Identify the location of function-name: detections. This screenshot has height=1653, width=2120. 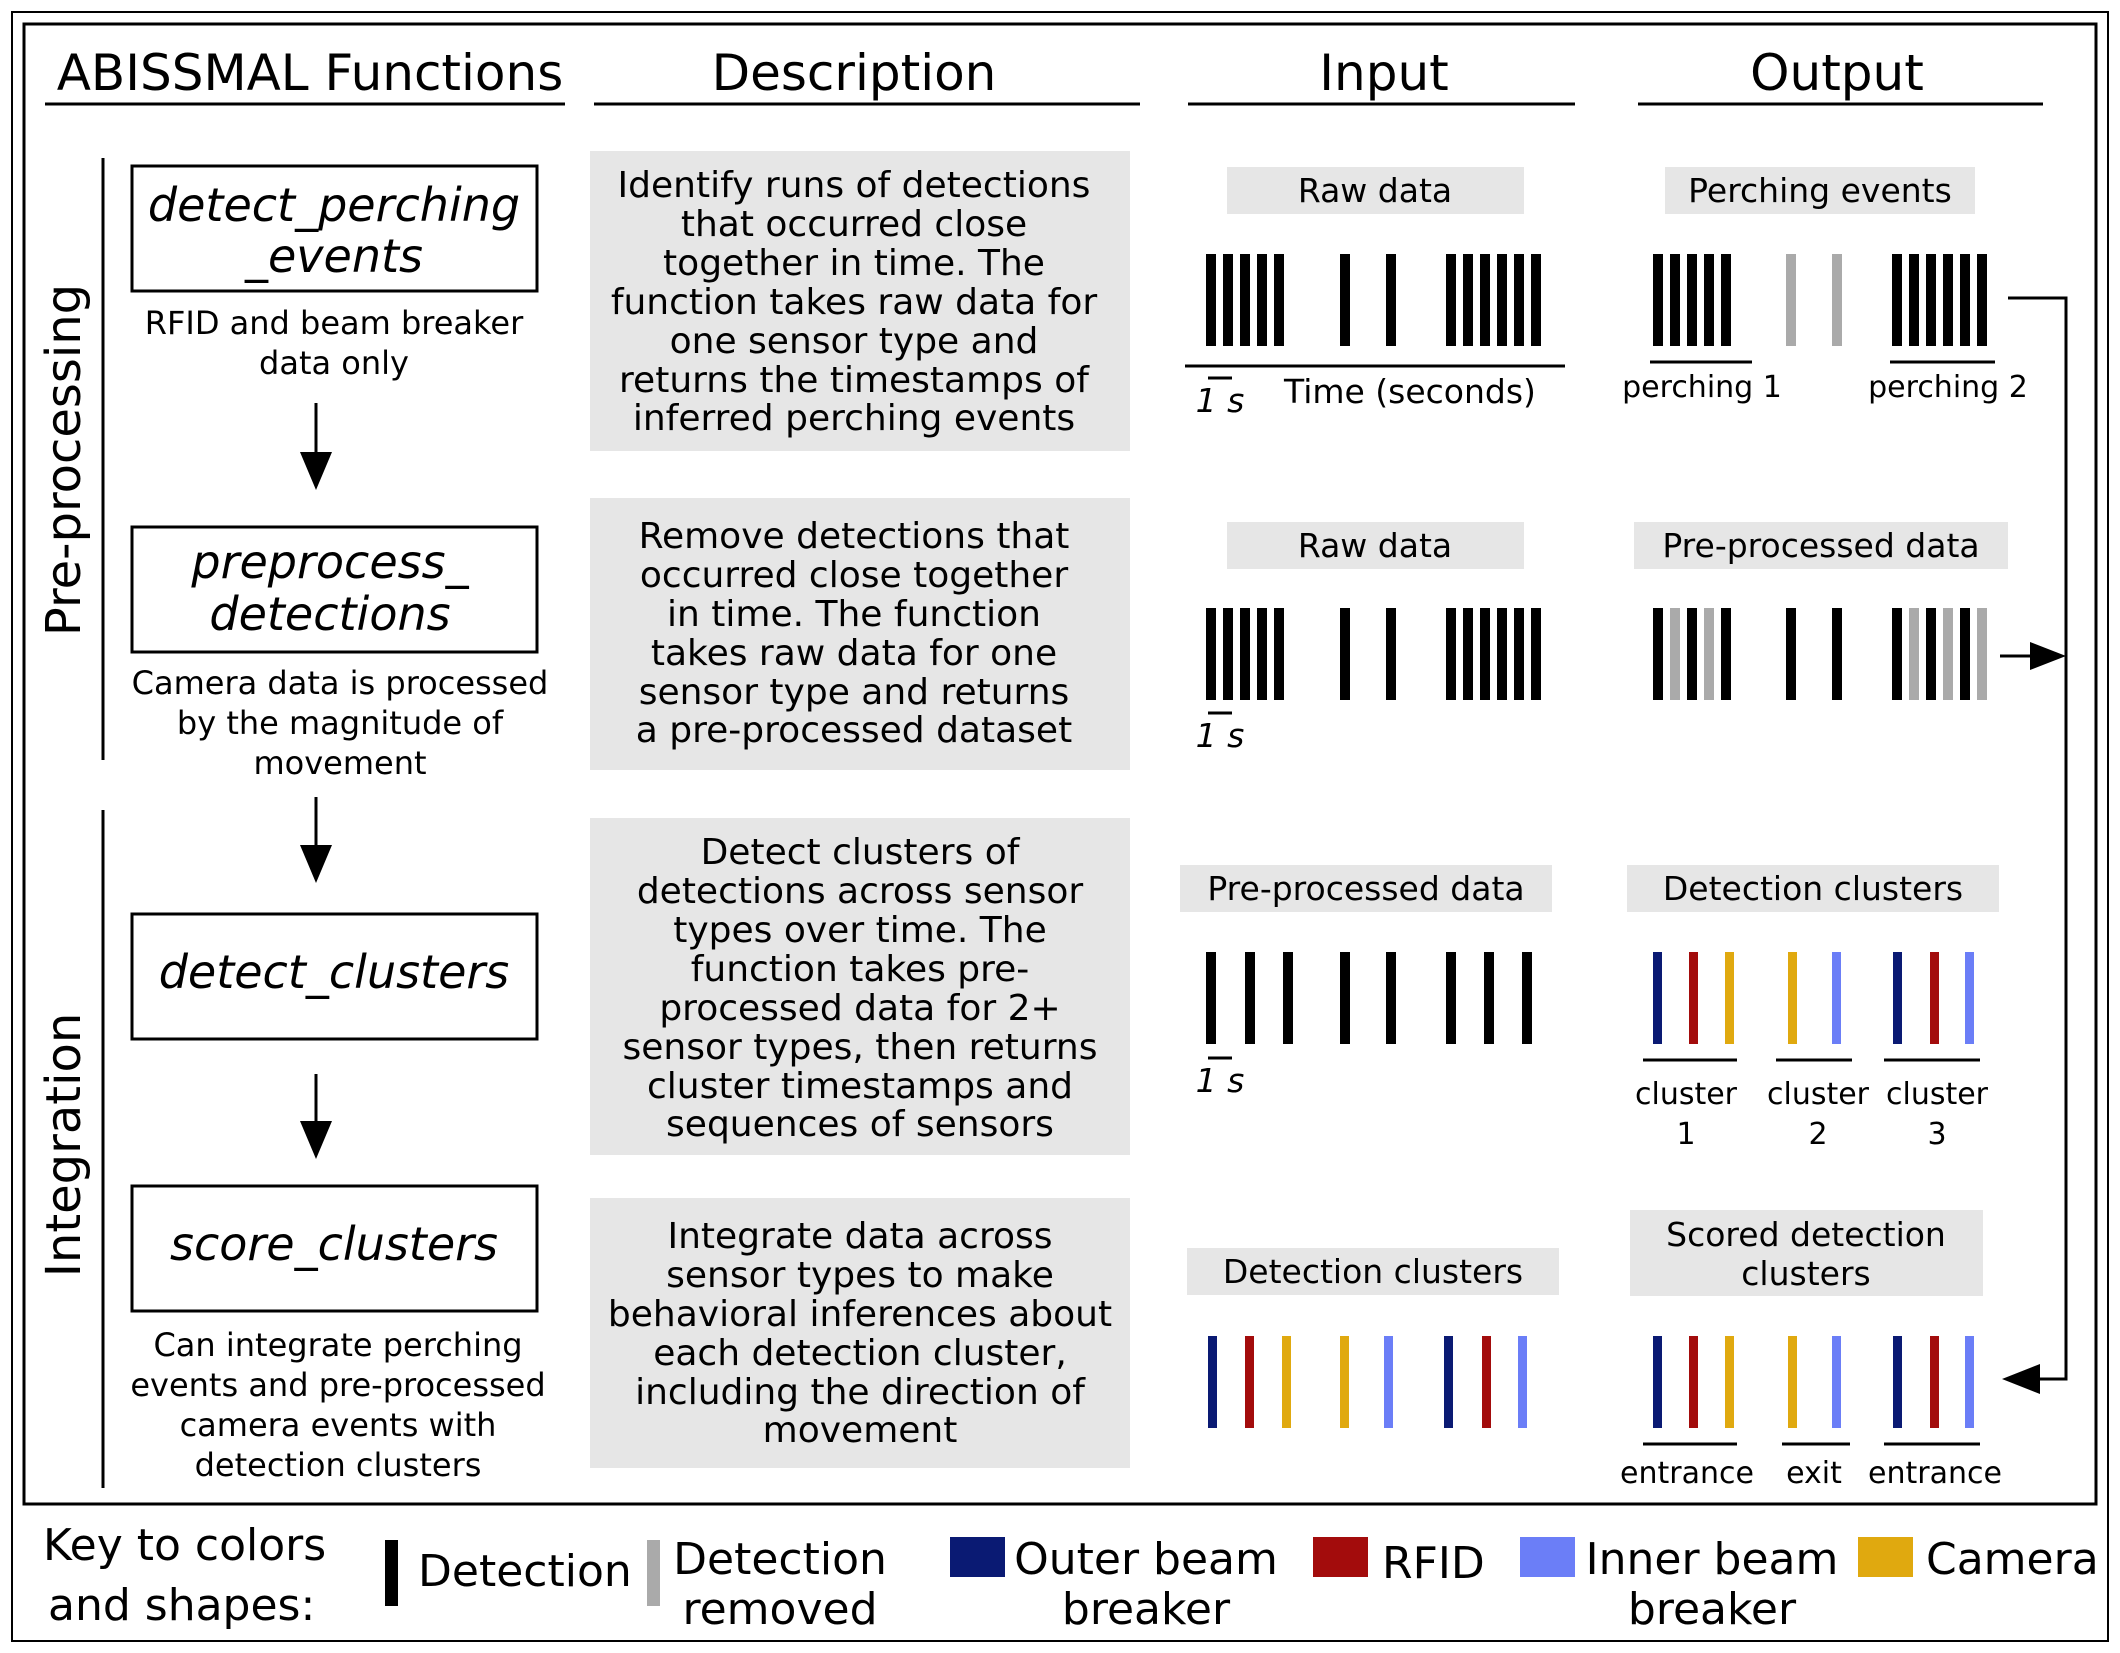
(329, 614).